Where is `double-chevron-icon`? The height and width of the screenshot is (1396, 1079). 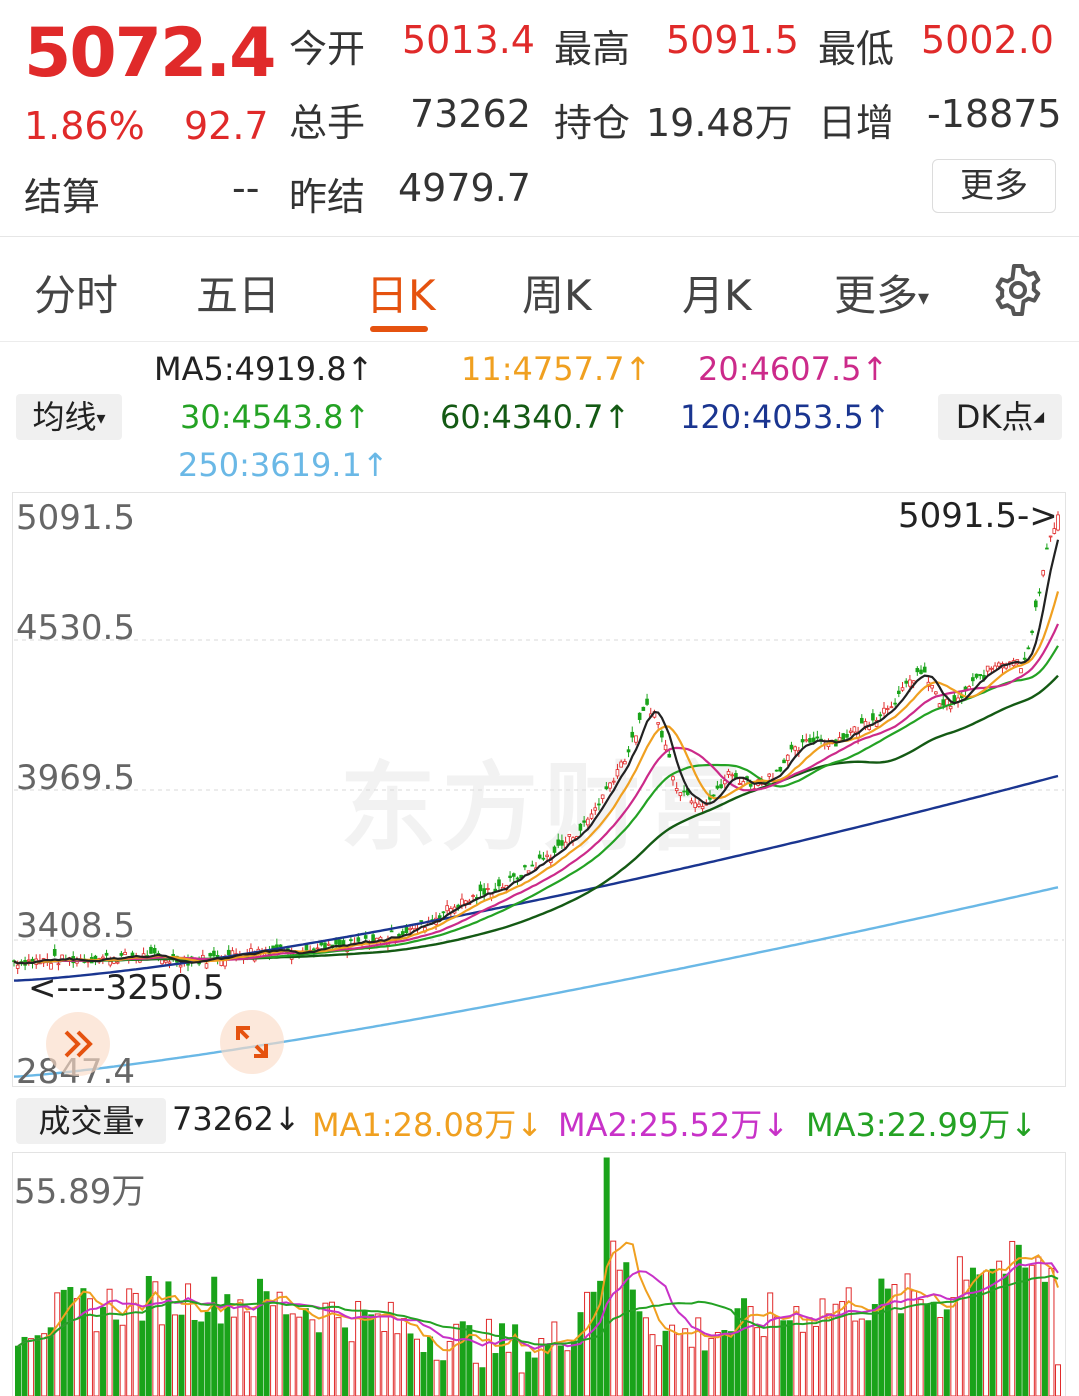 double-chevron-icon is located at coordinates (78, 1044).